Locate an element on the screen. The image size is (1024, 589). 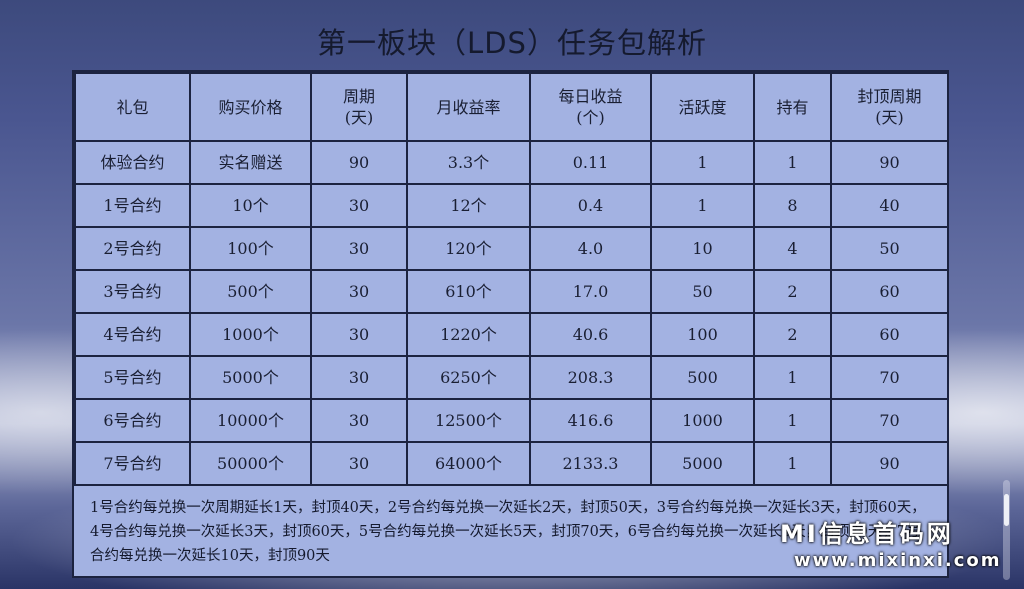
table-cell: 8 is located at coordinates (792, 205).